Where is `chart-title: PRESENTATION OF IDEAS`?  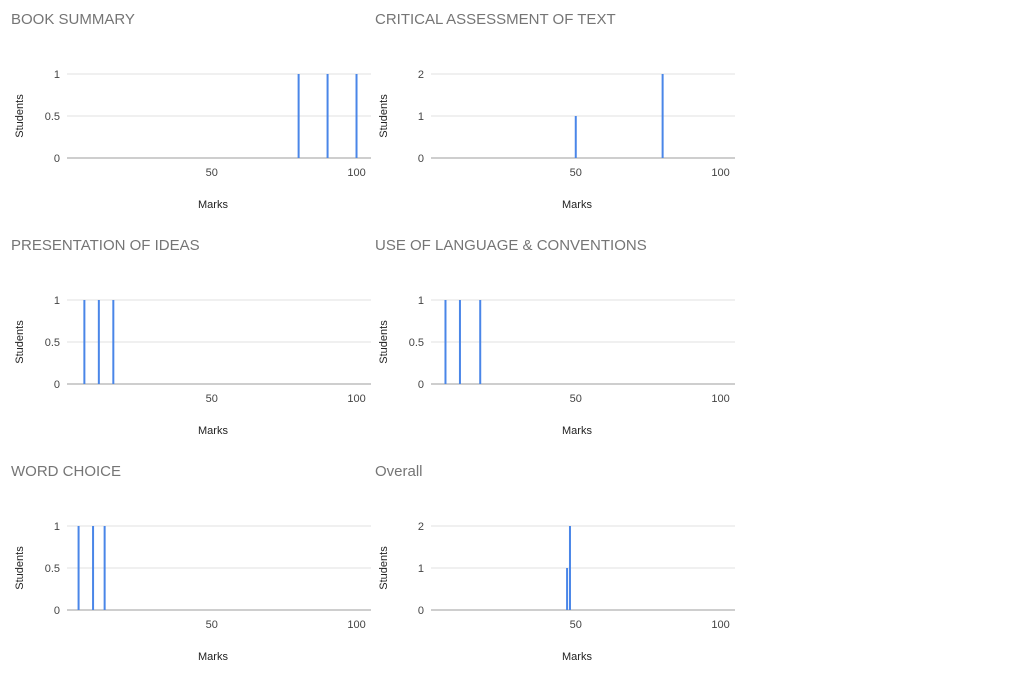
chart-title: PRESENTATION OF IDEAS is located at coordinates (105, 245).